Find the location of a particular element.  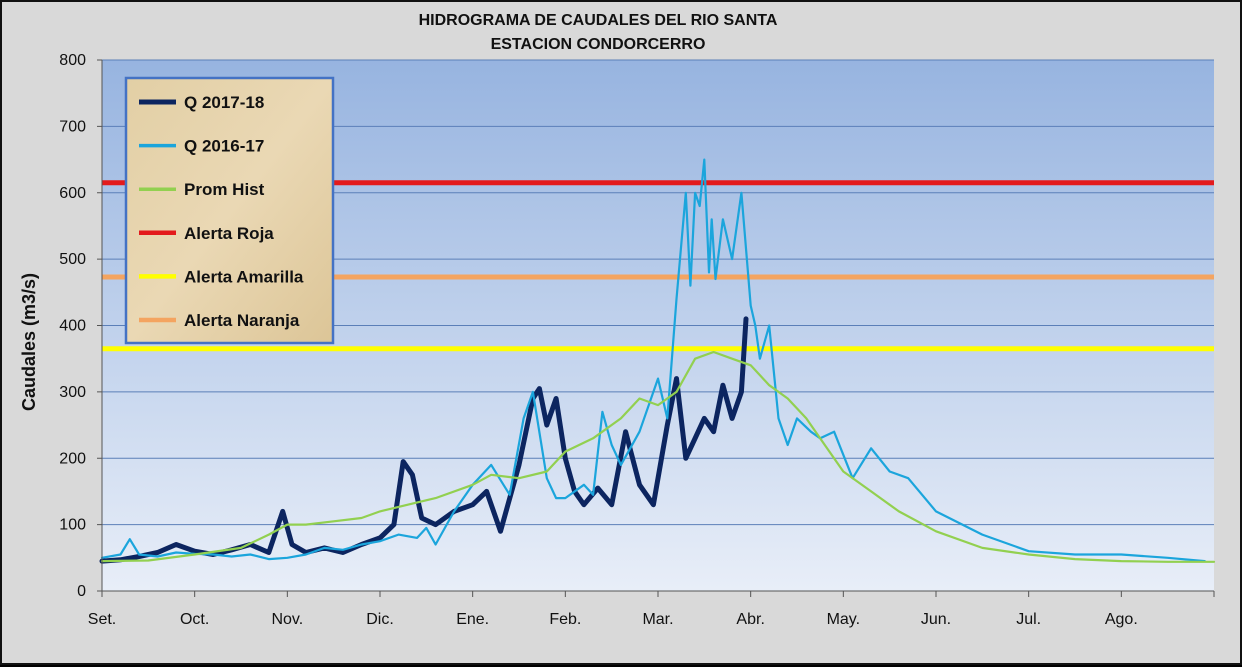

x-tick-label: Feb. is located at coordinates (565, 619).